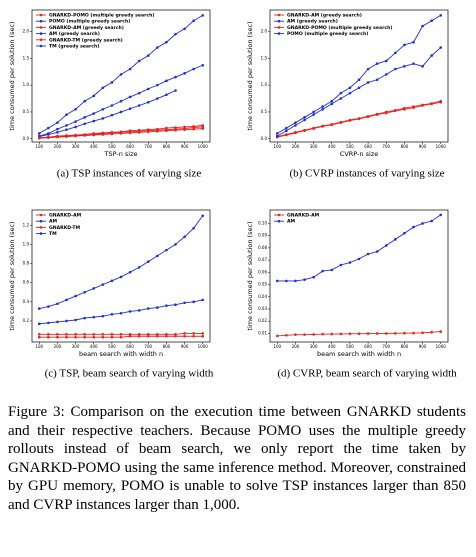  Describe the element at coordinates (262, 332) in the screenshot. I see `y-tick-label: 0.01` at that location.